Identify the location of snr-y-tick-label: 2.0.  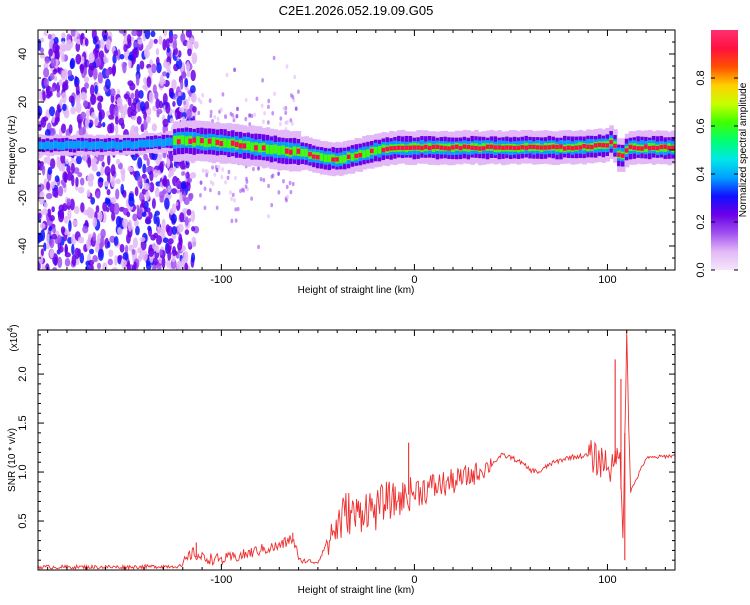
(23, 373).